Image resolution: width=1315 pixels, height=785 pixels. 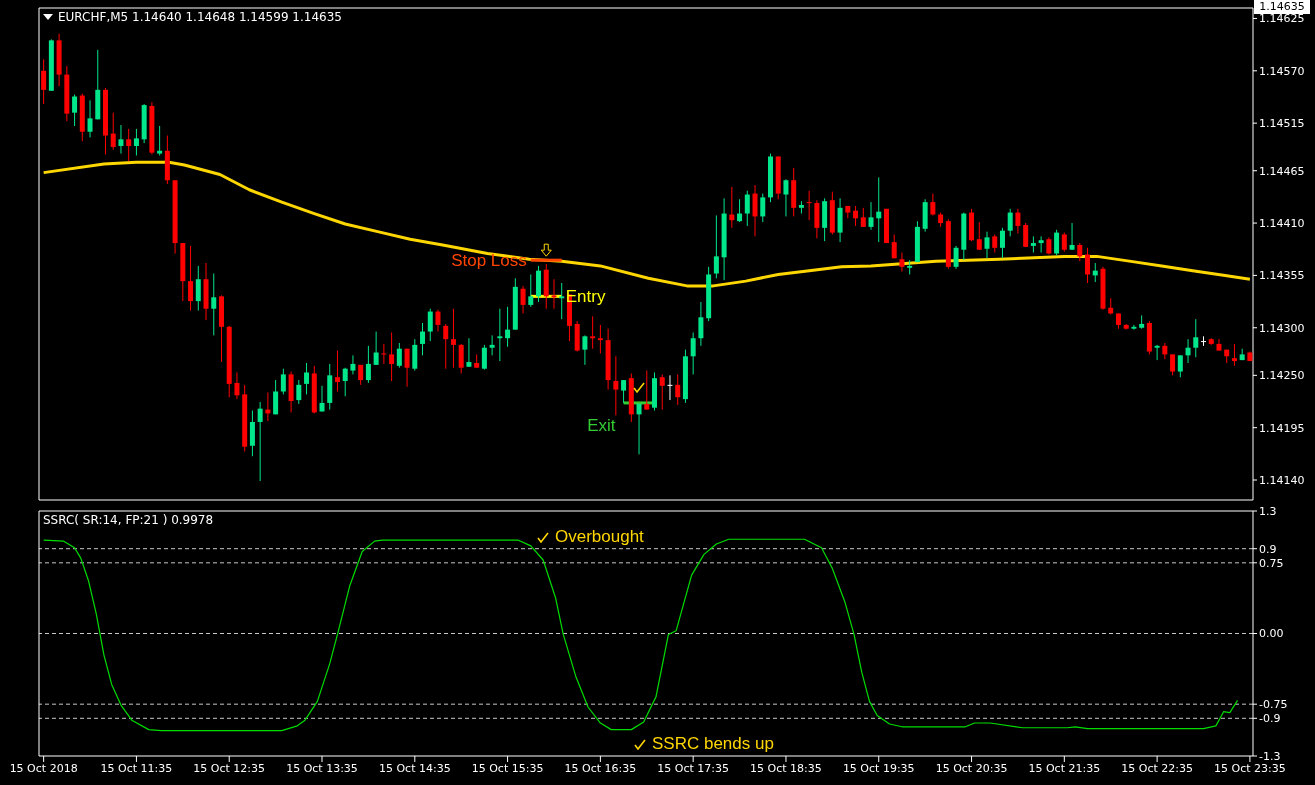 I want to click on y-tick-label: 0.75, so click(x=1271, y=563).